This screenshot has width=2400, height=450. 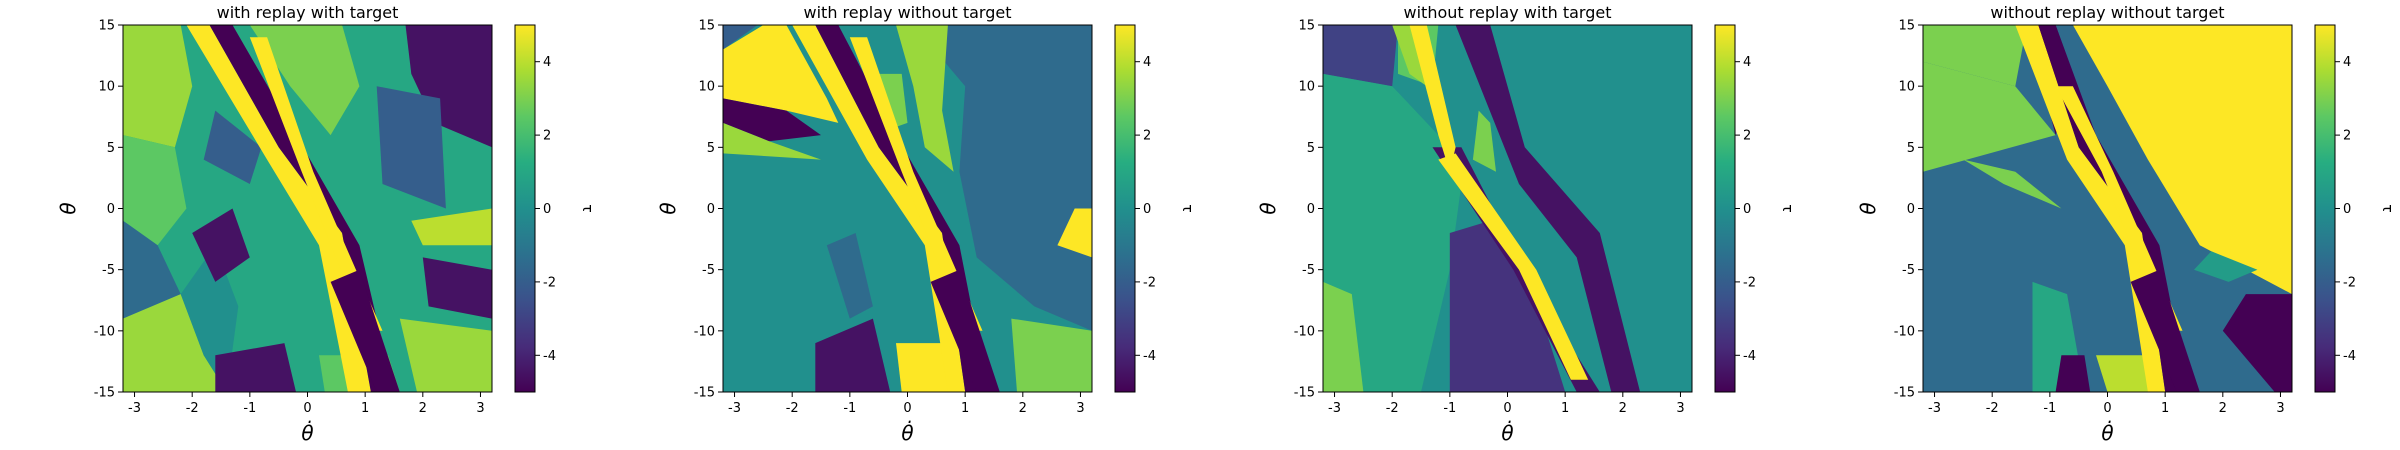 I want to click on y-tick-label: -10, so click(x=1304, y=331).